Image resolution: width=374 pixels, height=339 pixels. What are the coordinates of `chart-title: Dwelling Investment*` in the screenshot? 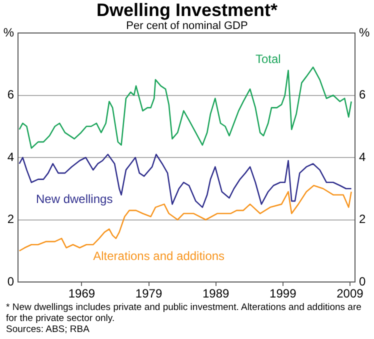 It's located at (187, 10).